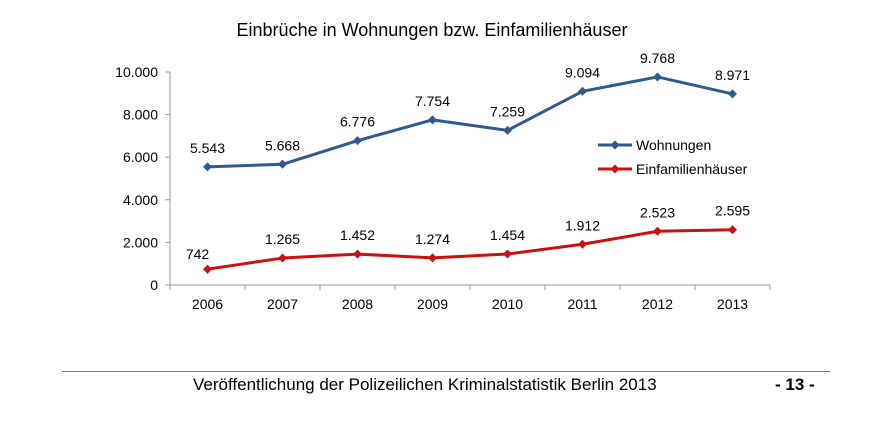  I want to click on data-label: 1.265, so click(282, 239).